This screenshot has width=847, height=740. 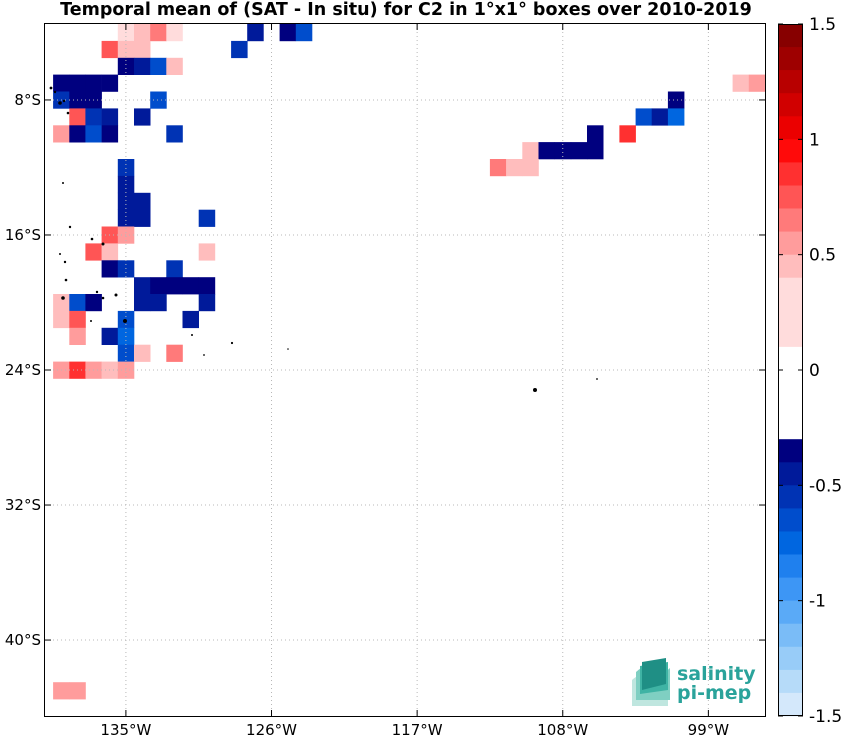 What do you see at coordinates (125, 730) in the screenshot?
I see `x-tick-label: 135°W` at bounding box center [125, 730].